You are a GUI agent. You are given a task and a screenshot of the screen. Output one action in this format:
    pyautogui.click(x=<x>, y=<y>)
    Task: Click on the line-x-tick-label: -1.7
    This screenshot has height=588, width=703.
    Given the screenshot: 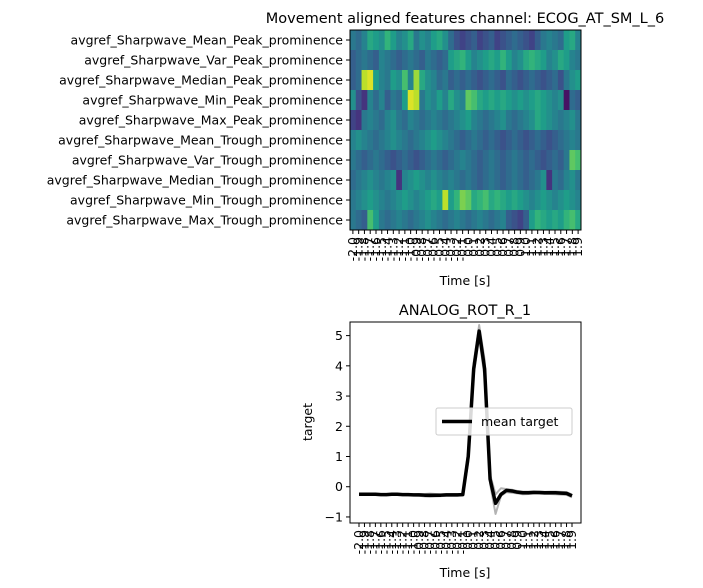 What is the action you would take?
    pyautogui.click(x=374, y=542)
    